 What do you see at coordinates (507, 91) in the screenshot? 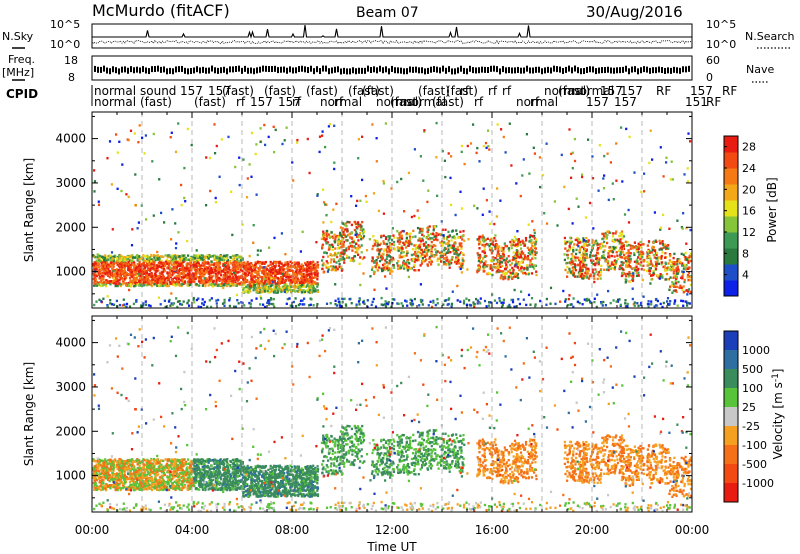
I see `cpid-overlap-label: rf` at bounding box center [507, 91].